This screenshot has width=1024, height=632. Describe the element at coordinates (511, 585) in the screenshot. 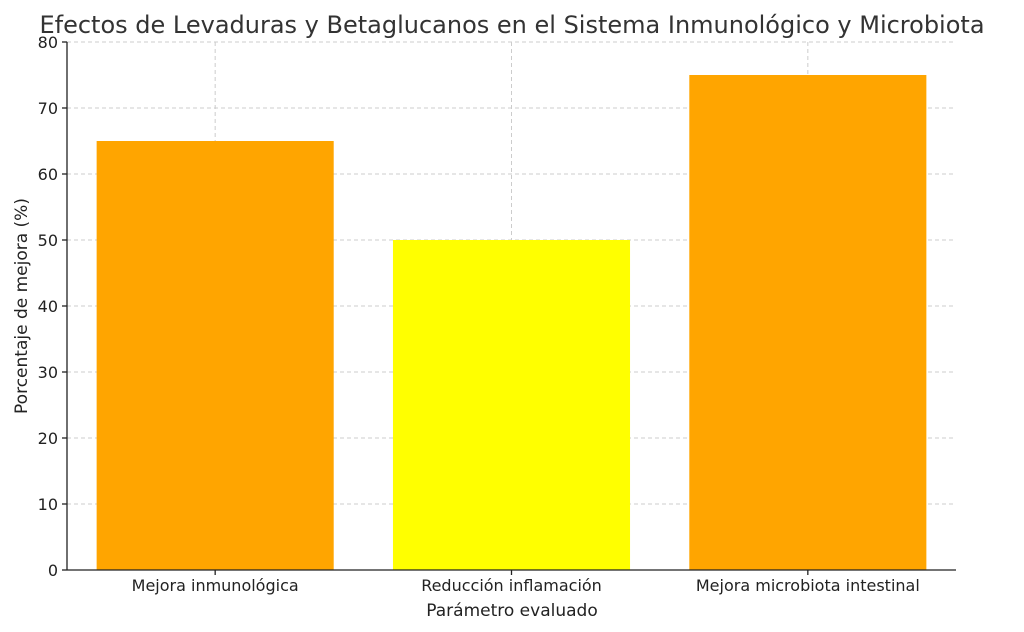

I see `x-tick-label: Reducción inflamación` at that location.